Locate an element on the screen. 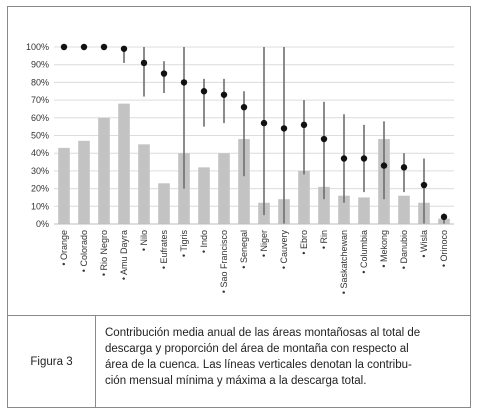  category-label: • Indo is located at coordinates (204, 241).